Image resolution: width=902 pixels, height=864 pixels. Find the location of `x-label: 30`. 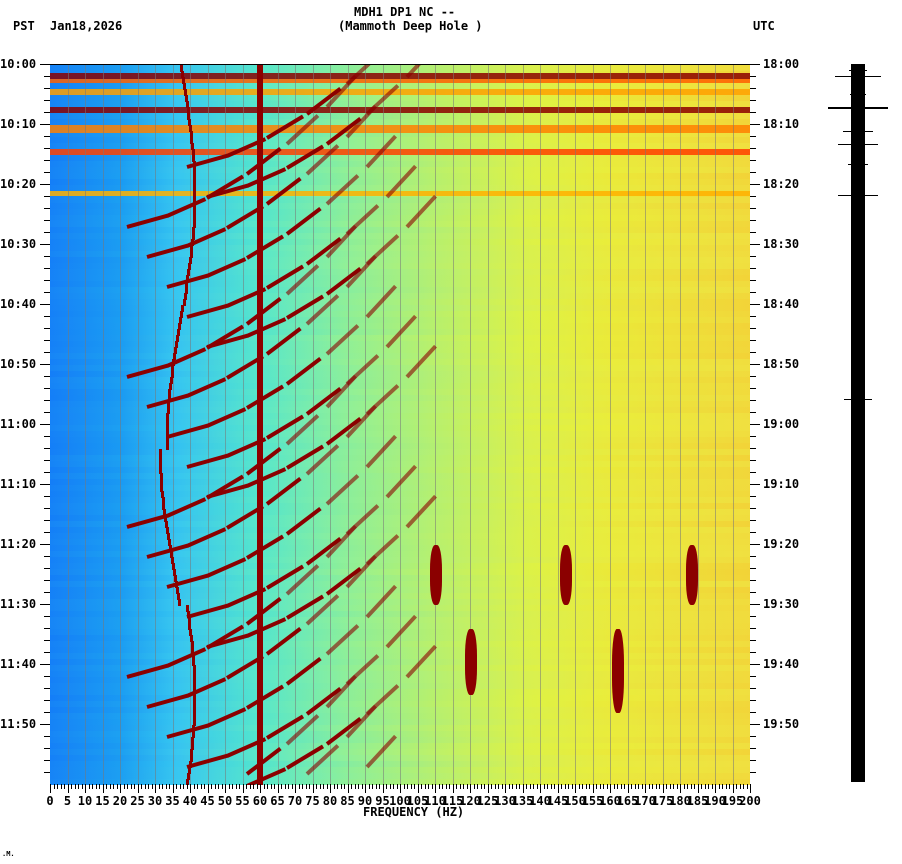

x-label: 30 is located at coordinates (155, 801).